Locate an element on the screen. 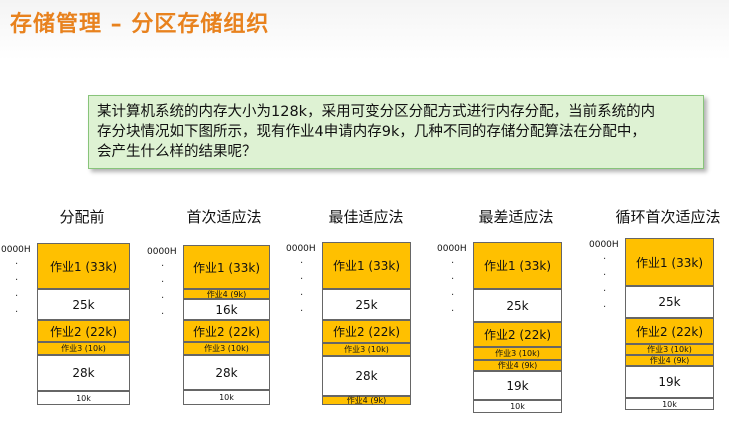 Image resolution: width=729 pixels, height=429 pixels. diagram-label: 最佳适应法 is located at coordinates (366, 217).